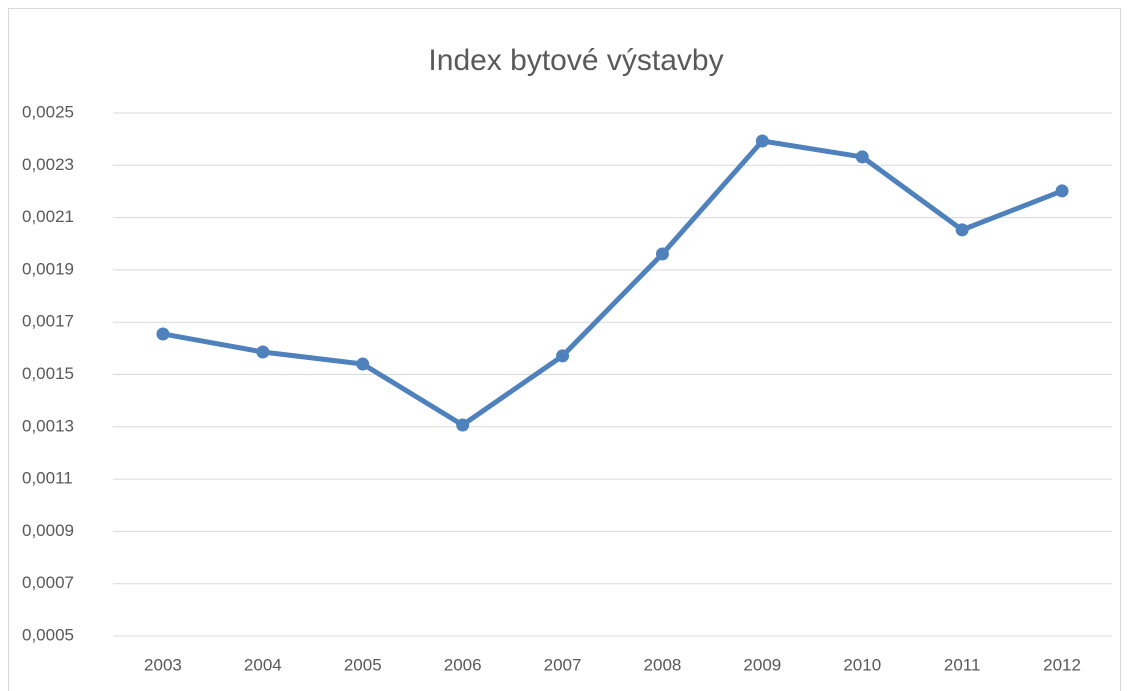 The width and height of the screenshot is (1129, 691). I want to click on x-tick-label: 2003, so click(163, 664).